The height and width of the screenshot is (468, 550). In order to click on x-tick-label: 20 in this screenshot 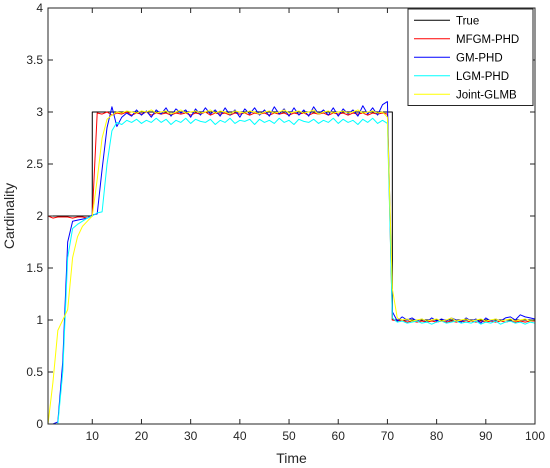, I will do `click(142, 436)`.